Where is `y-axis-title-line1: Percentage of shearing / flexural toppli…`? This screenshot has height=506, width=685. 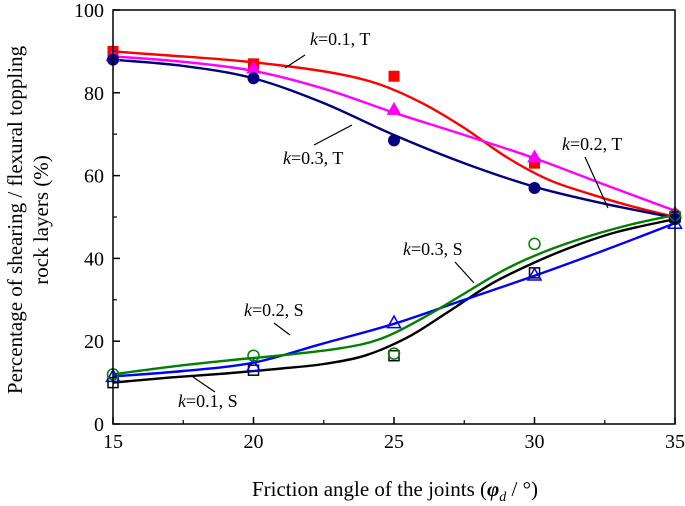 y-axis-title-line1: Percentage of shearing / flexural toppli… is located at coordinates (15, 219).